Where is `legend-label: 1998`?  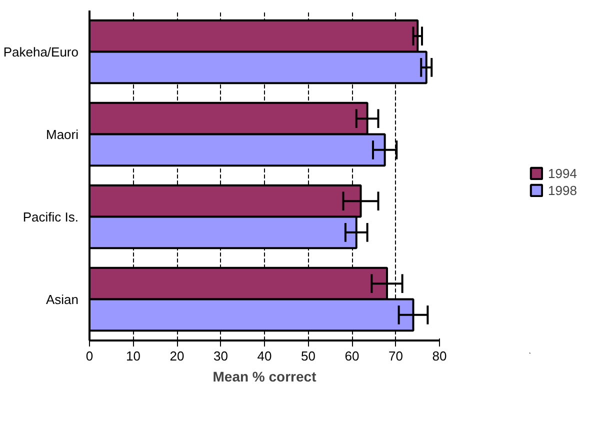
legend-label: 1998 is located at coordinates (562, 190).